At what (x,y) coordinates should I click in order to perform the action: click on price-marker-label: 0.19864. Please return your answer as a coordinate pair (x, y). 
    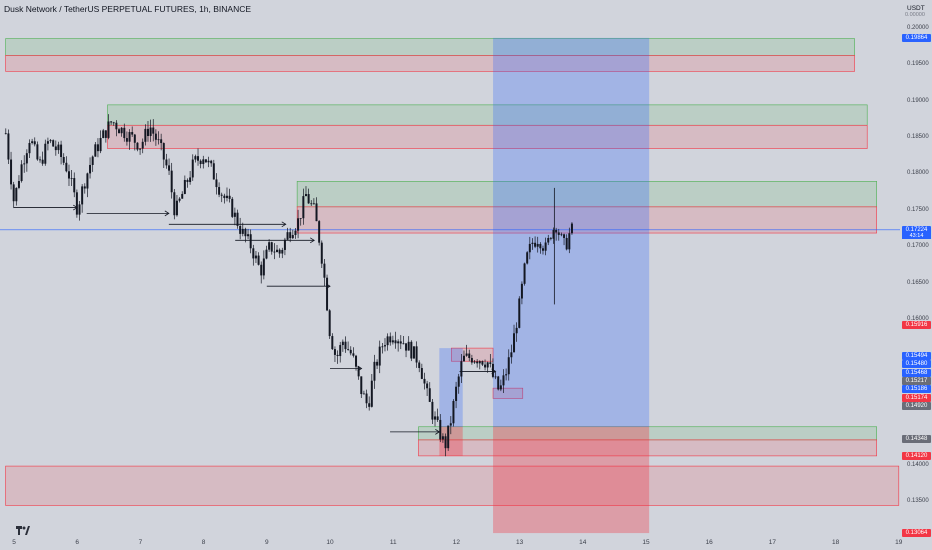
    Looking at the image, I should click on (916, 37).